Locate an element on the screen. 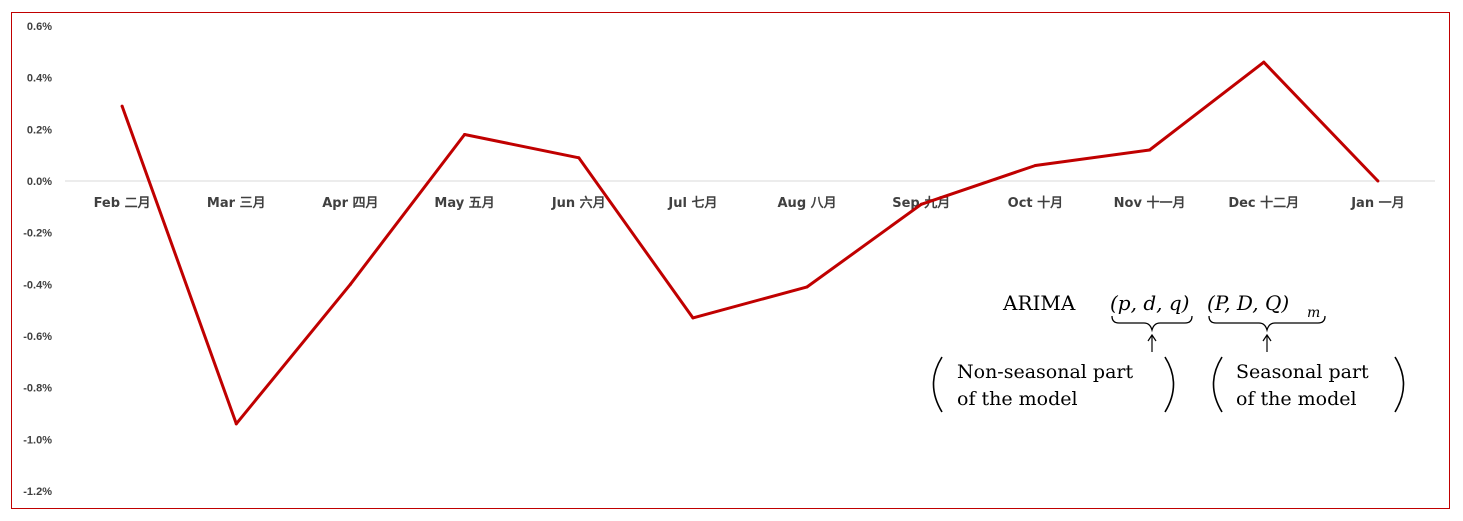 This screenshot has height=521, width=1463. seasonal-underbrace is located at coordinates (1267, 324).